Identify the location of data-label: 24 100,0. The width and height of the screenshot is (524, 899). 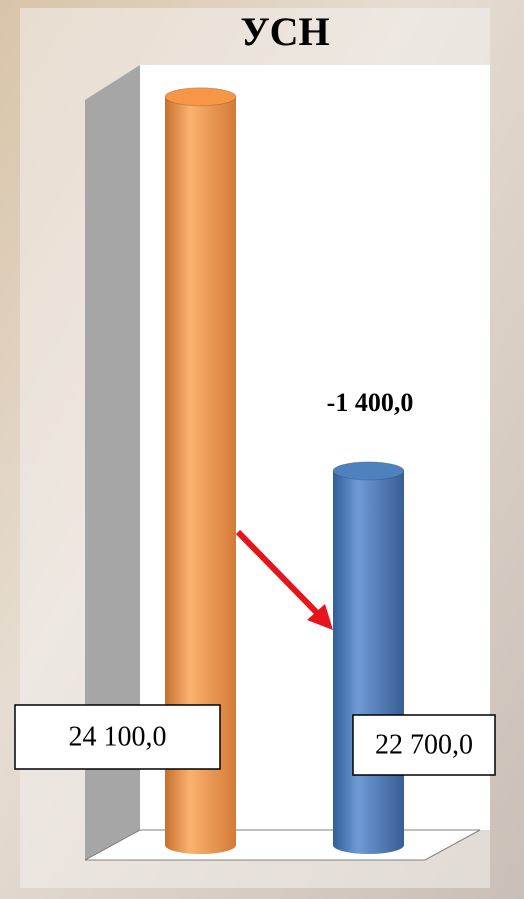
(118, 736).